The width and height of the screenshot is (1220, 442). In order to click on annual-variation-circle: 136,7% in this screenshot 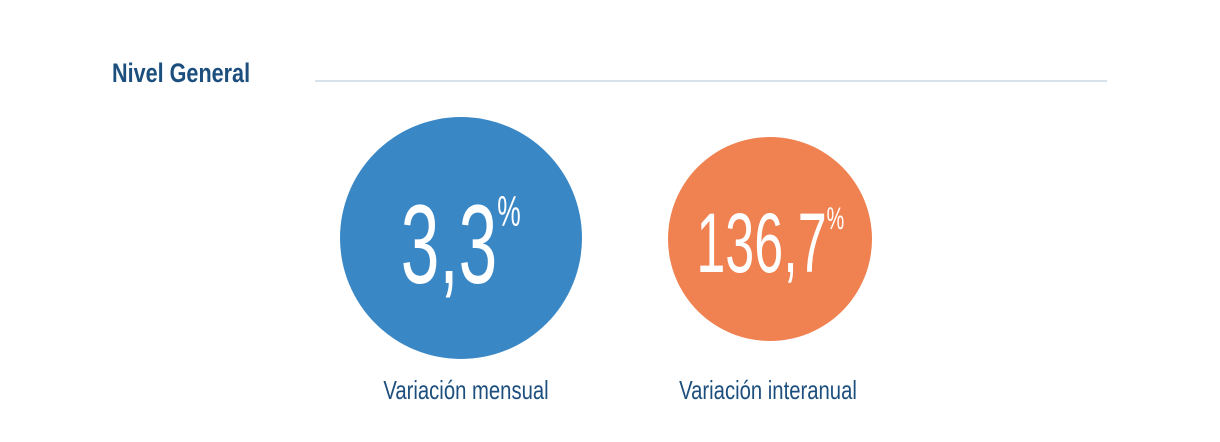, I will do `click(770, 239)`.